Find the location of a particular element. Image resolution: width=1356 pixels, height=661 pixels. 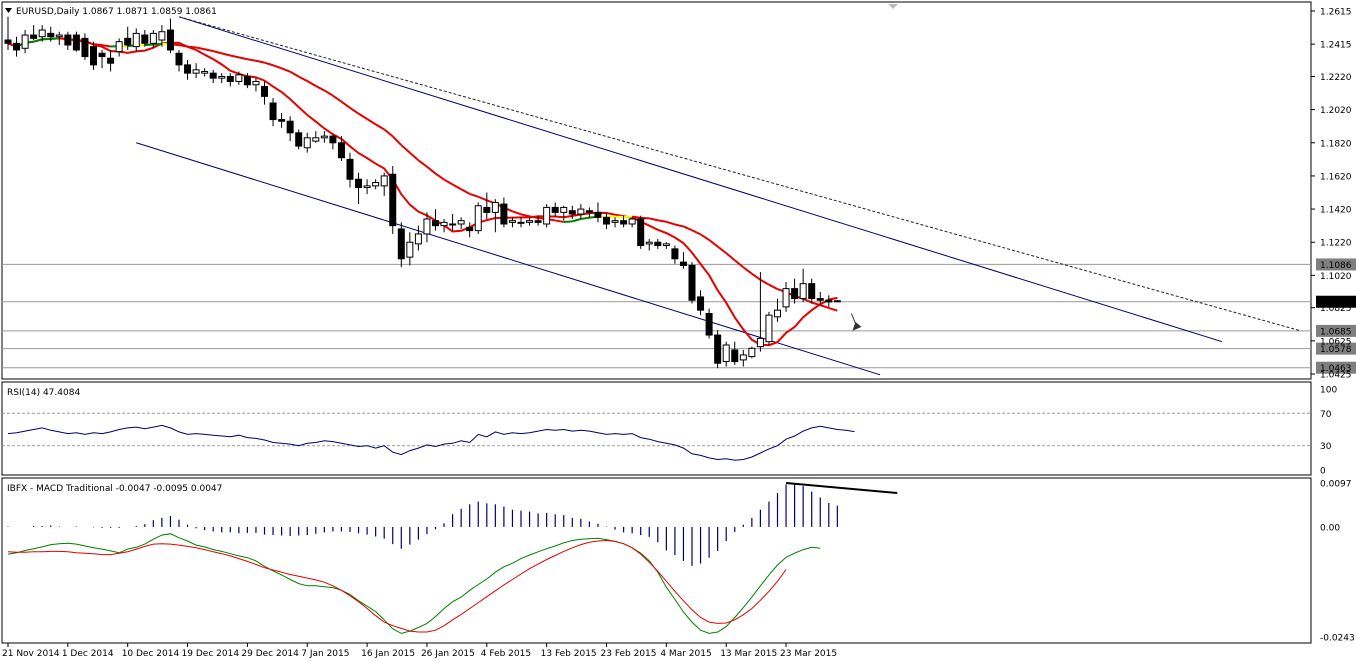

chevron-down-icon is located at coordinates (8, 10).